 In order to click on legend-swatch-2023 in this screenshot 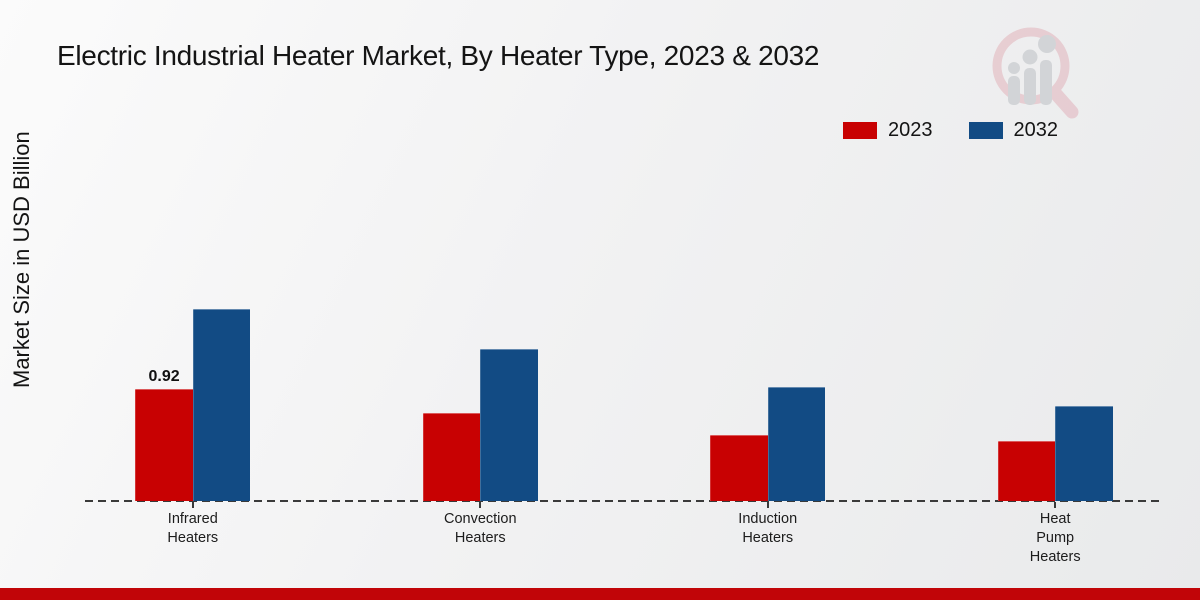, I will do `click(860, 130)`.